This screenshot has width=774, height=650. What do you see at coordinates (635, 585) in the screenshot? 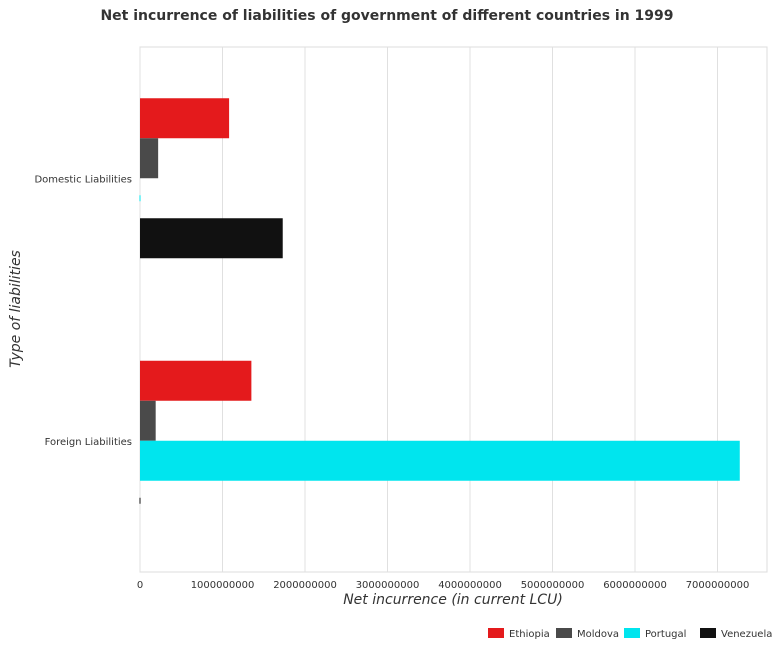
I see `x-tick-label: 6000000000` at bounding box center [635, 585].